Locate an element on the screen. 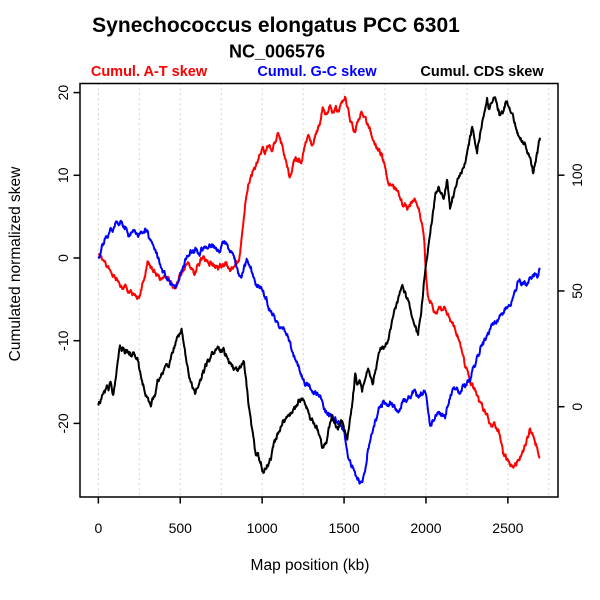  y-left-tick-label: -10 is located at coordinates (63, 340).